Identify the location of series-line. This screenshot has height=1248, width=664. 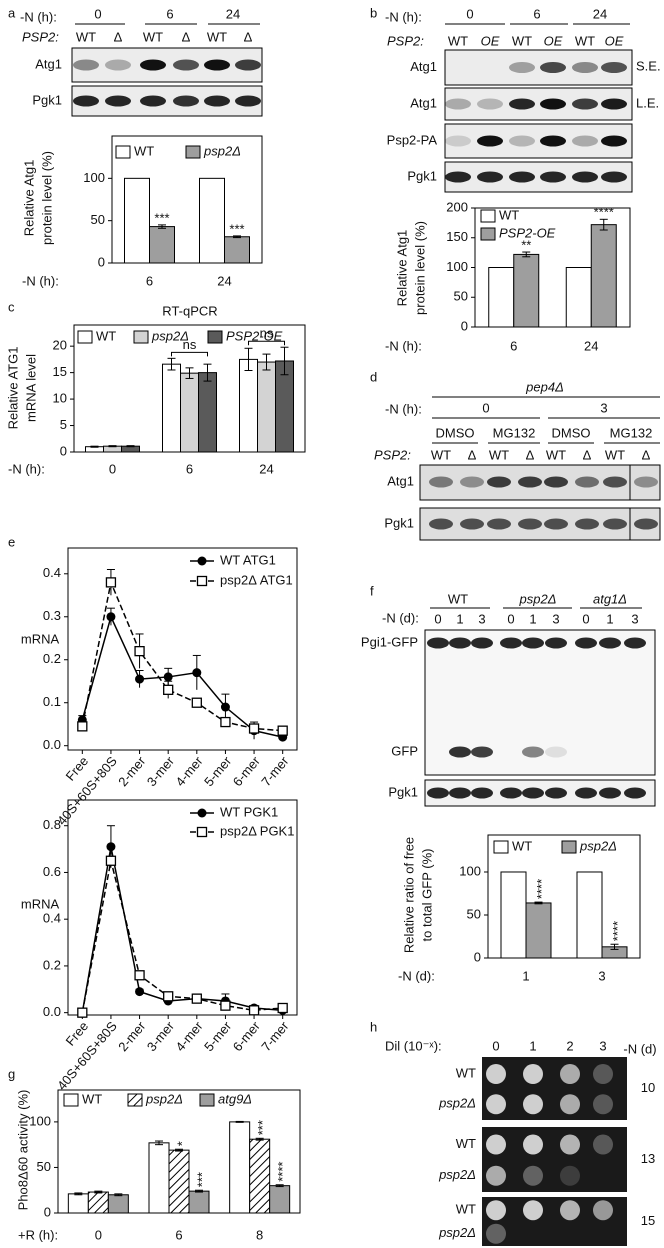
(182, 676).